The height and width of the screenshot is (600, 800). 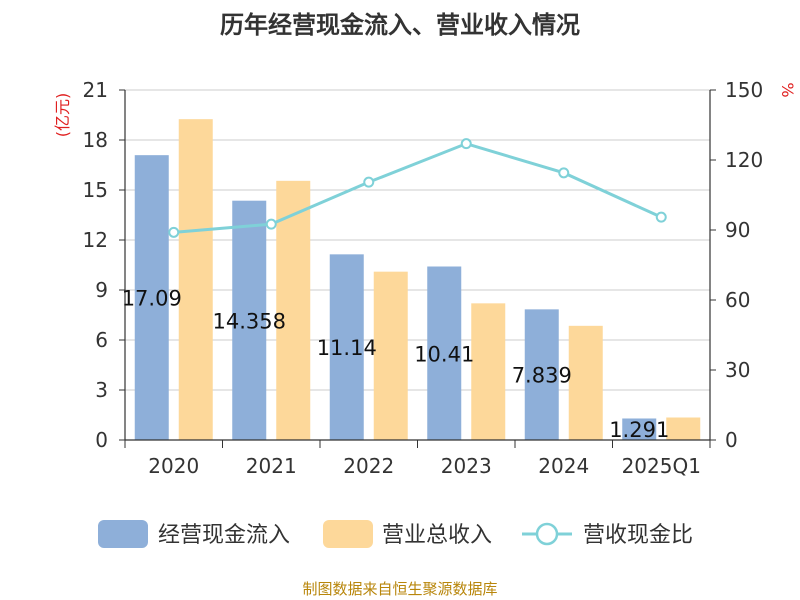 I want to click on data-label-cash-inflow: 17.09, so click(x=152, y=299).